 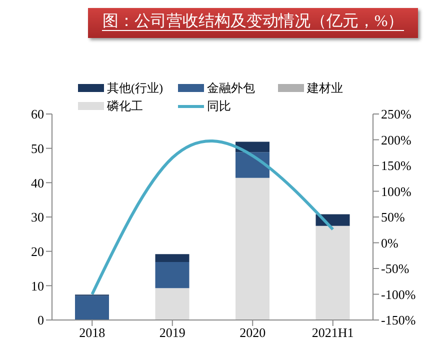 I want to click on y2-tick-label: 250%, so click(x=396, y=114).